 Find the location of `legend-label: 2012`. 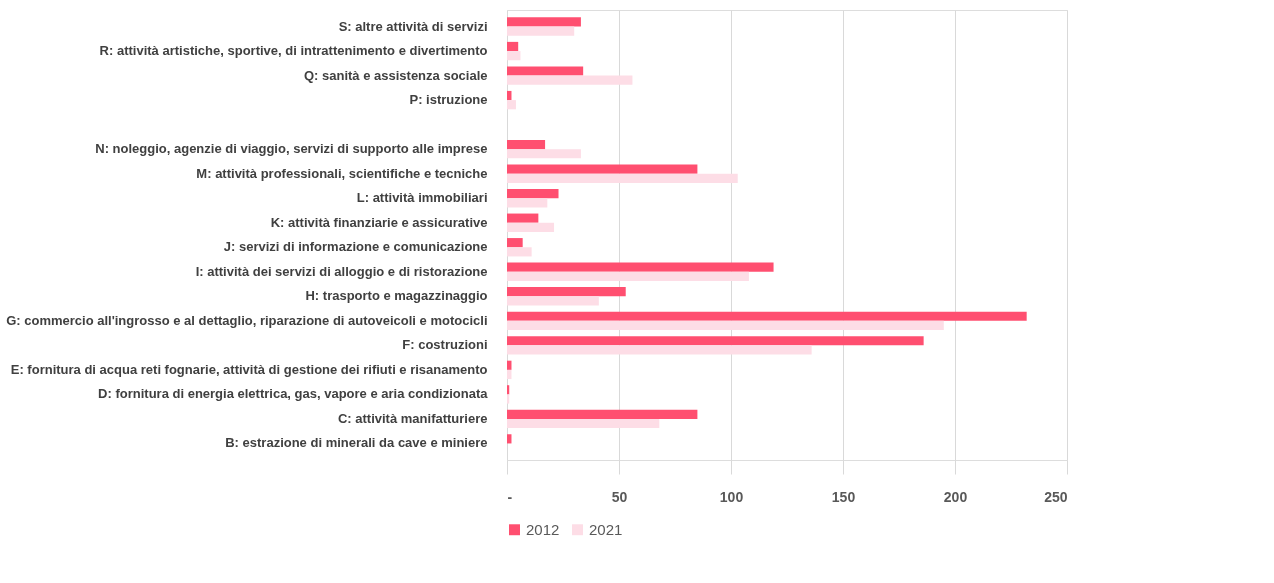

legend-label: 2012 is located at coordinates (543, 529).